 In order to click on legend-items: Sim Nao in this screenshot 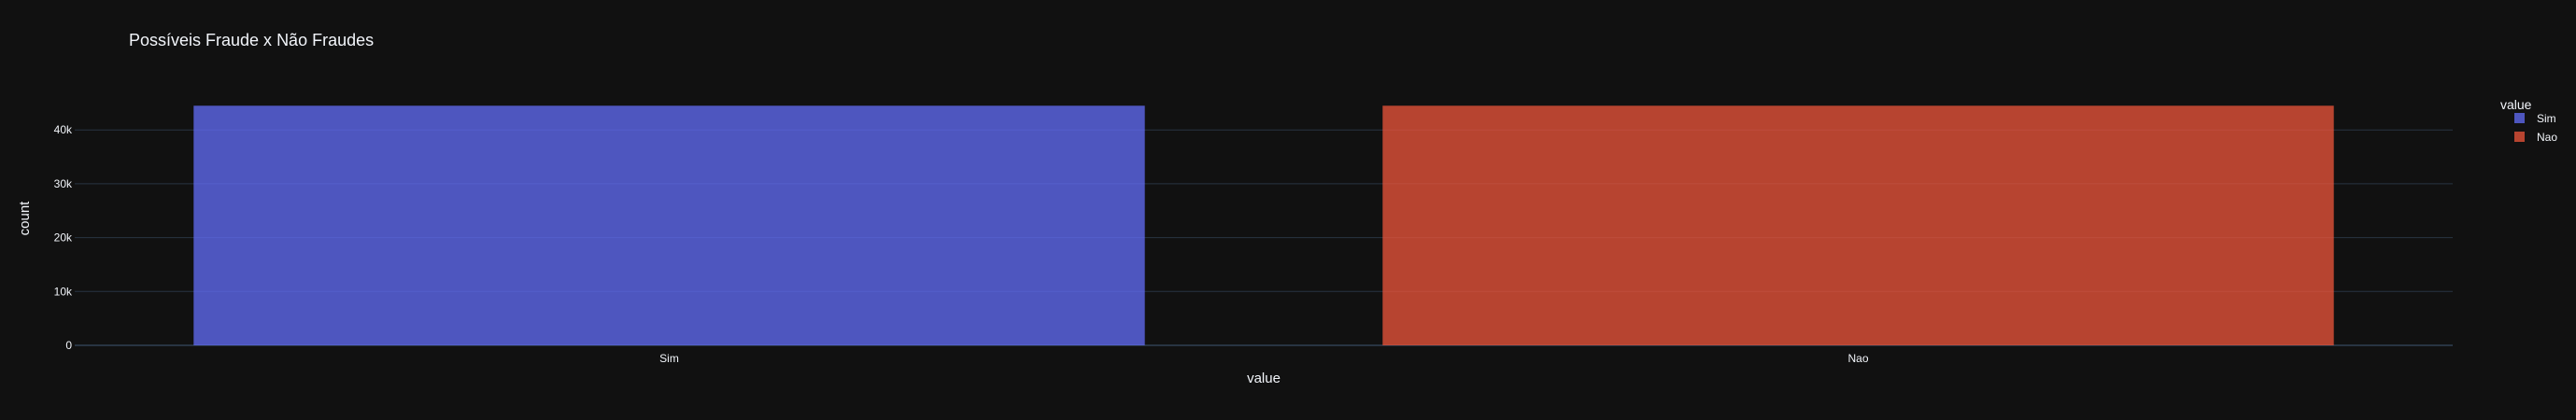, I will do `click(2535, 128)`.